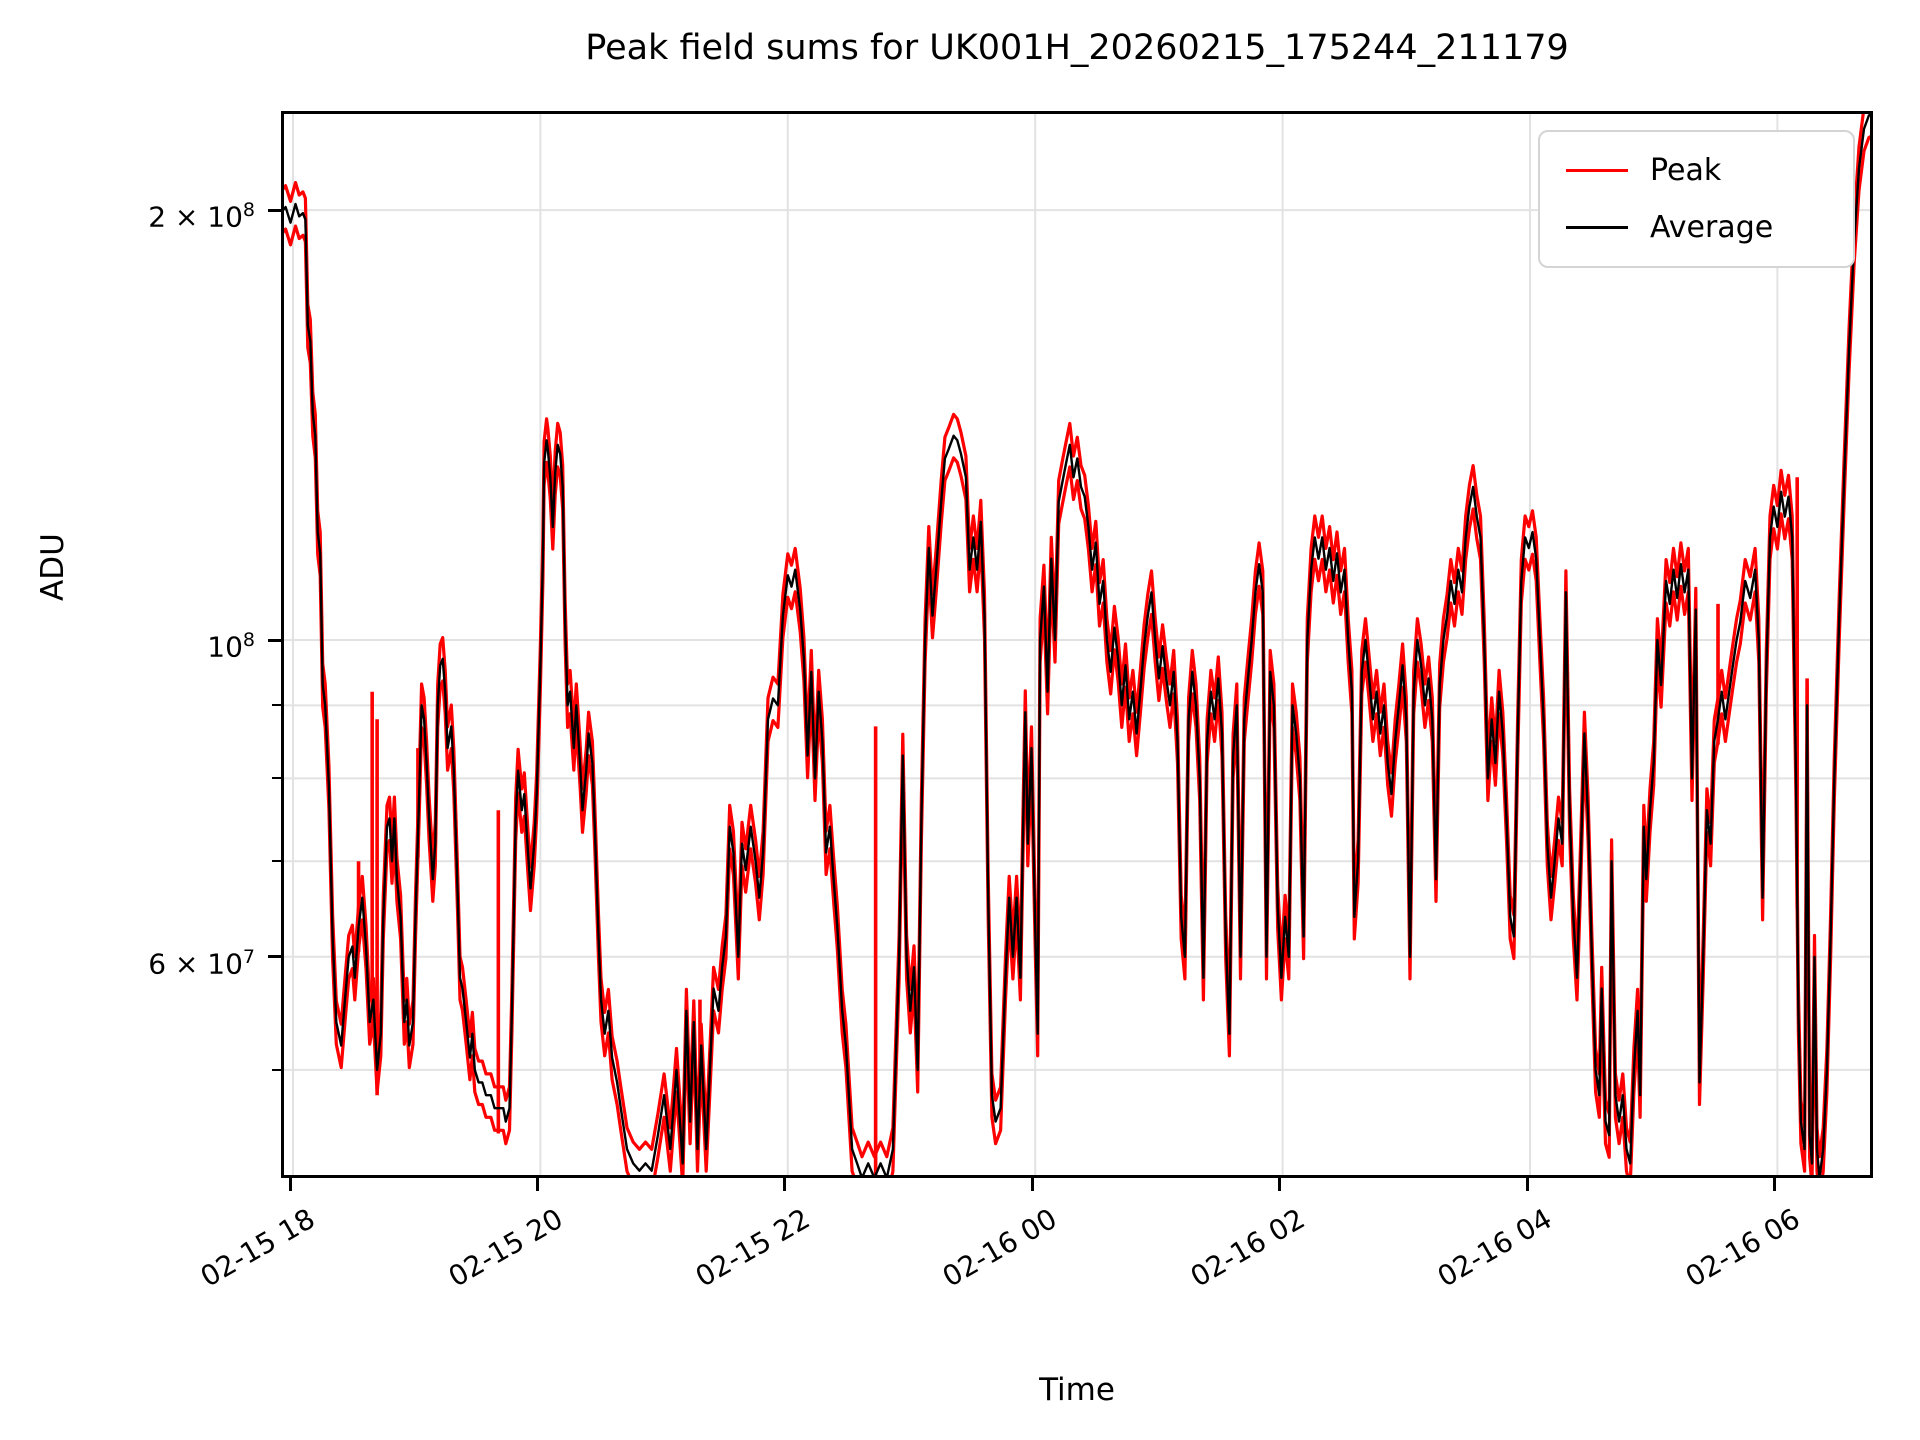 This screenshot has width=1920, height=1440. Describe the element at coordinates (1686, 170) in the screenshot. I see `legend-label-peak: Peak` at that location.